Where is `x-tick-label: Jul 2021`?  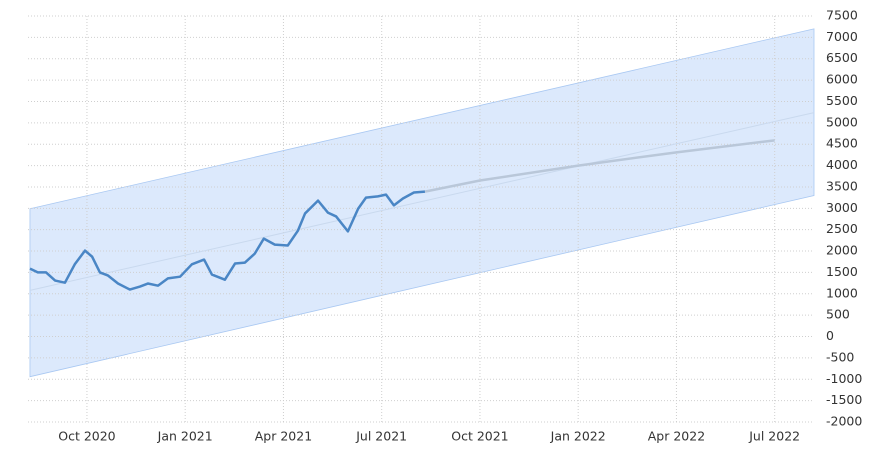
x-tick-label: Jul 2021 is located at coordinates (381, 436).